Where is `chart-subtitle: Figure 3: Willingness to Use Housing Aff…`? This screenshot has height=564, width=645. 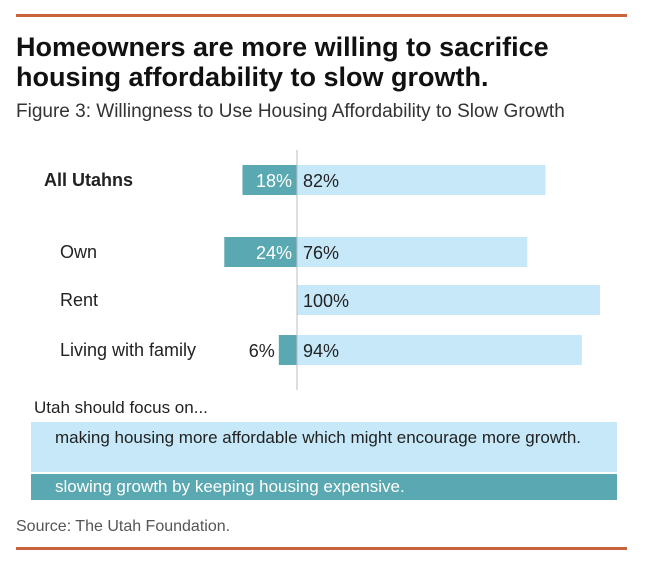
chart-subtitle: Figure 3: Willingness to Use Housing Aff… is located at coordinates (290, 111).